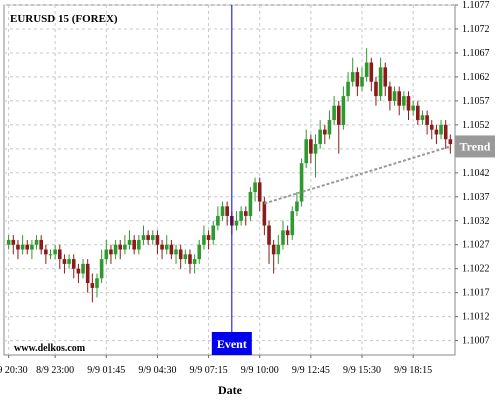 Image resolution: width=500 pixels, height=400 pixels. Describe the element at coordinates (476, 197) in the screenshot. I see `y-tick-label: 1.1037` at that location.